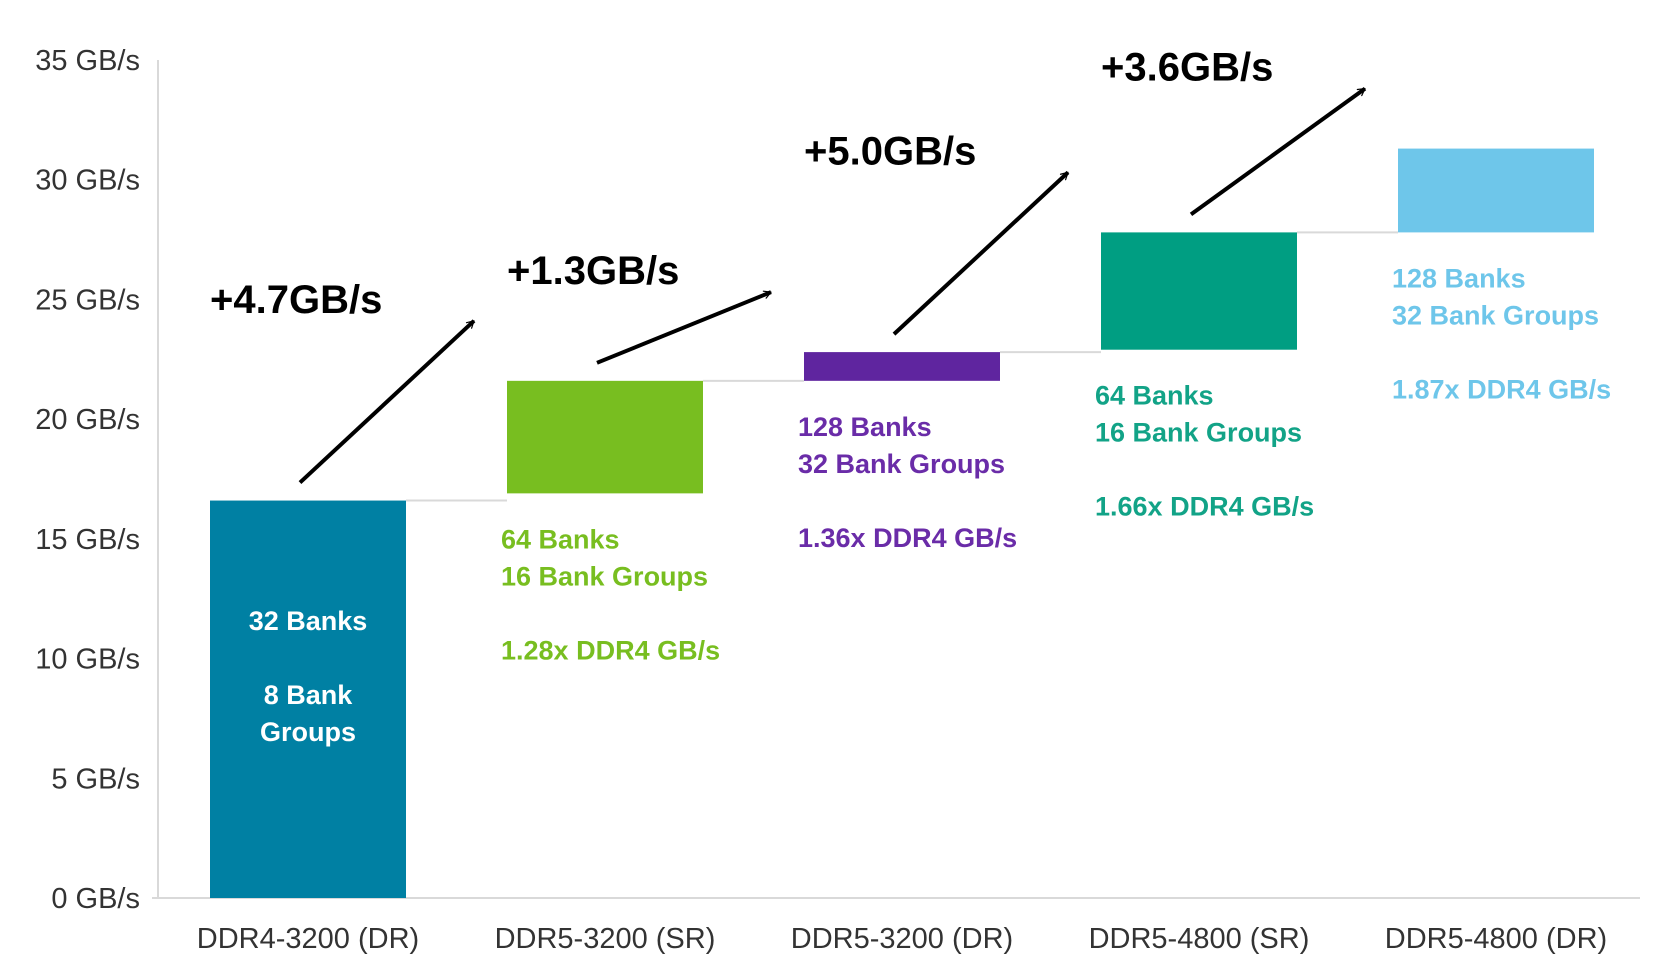 Image resolution: width=1678 pixels, height=960 pixels. Describe the element at coordinates (87, 420) in the screenshot. I see `y-tick-label: 20 GB/s` at that location.